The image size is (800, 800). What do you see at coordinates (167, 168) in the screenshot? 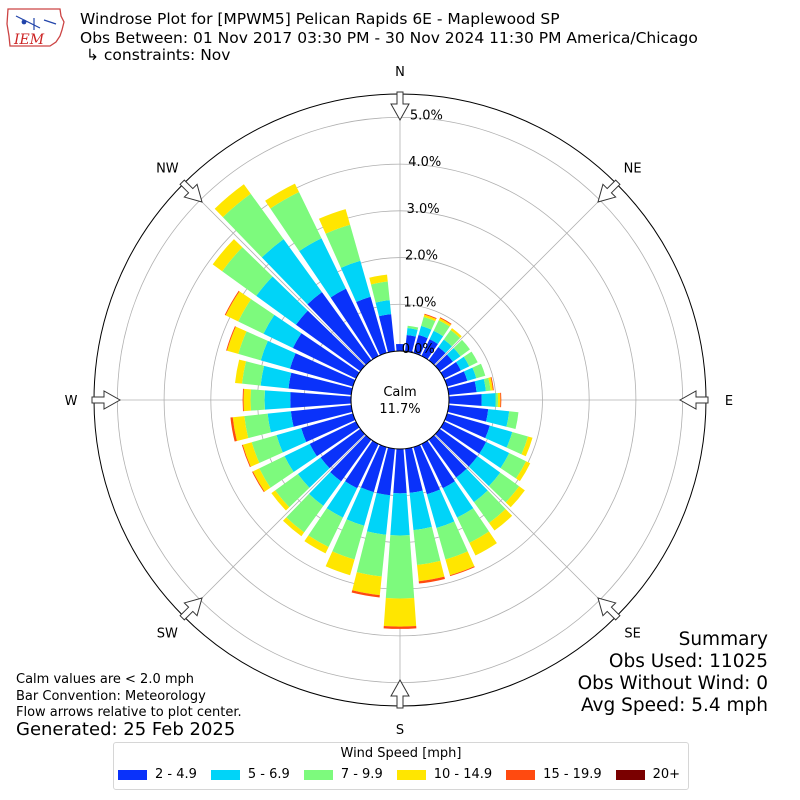
I see `compass-label-nw: NW` at bounding box center [167, 168].